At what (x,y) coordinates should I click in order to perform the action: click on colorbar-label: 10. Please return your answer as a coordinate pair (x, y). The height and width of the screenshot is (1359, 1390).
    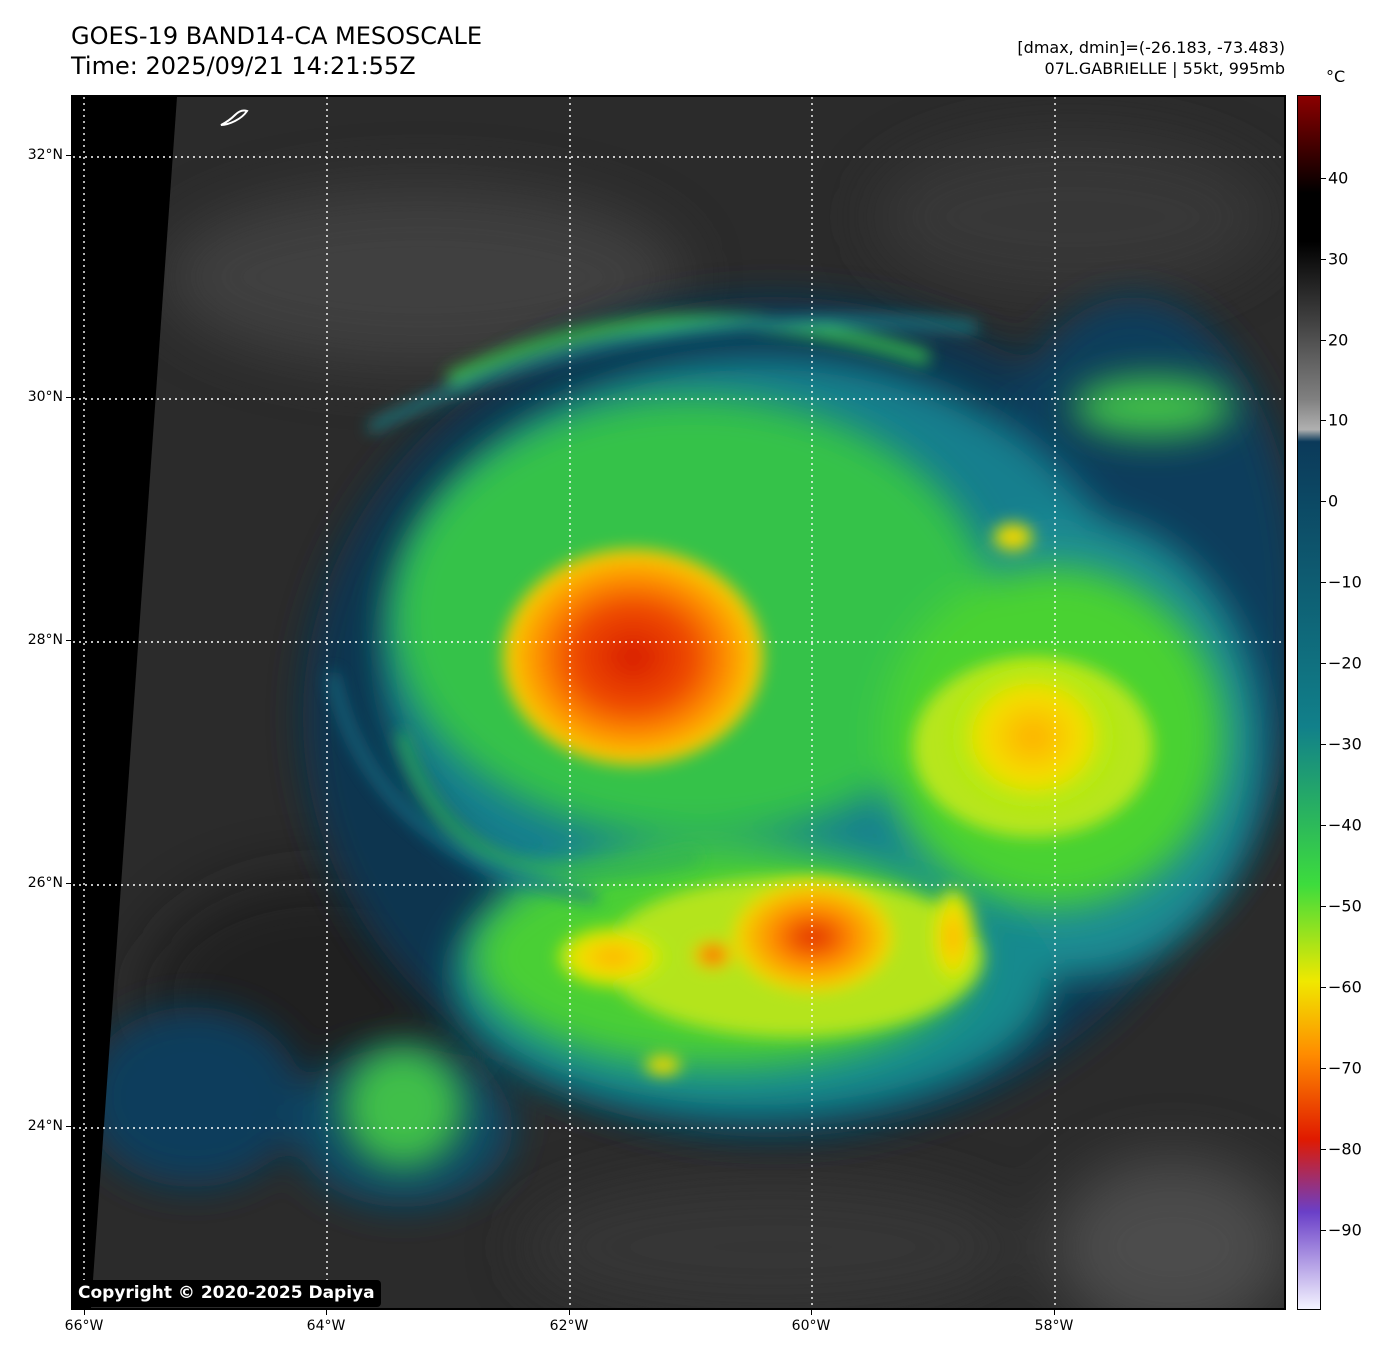
    Looking at the image, I should click on (1338, 420).